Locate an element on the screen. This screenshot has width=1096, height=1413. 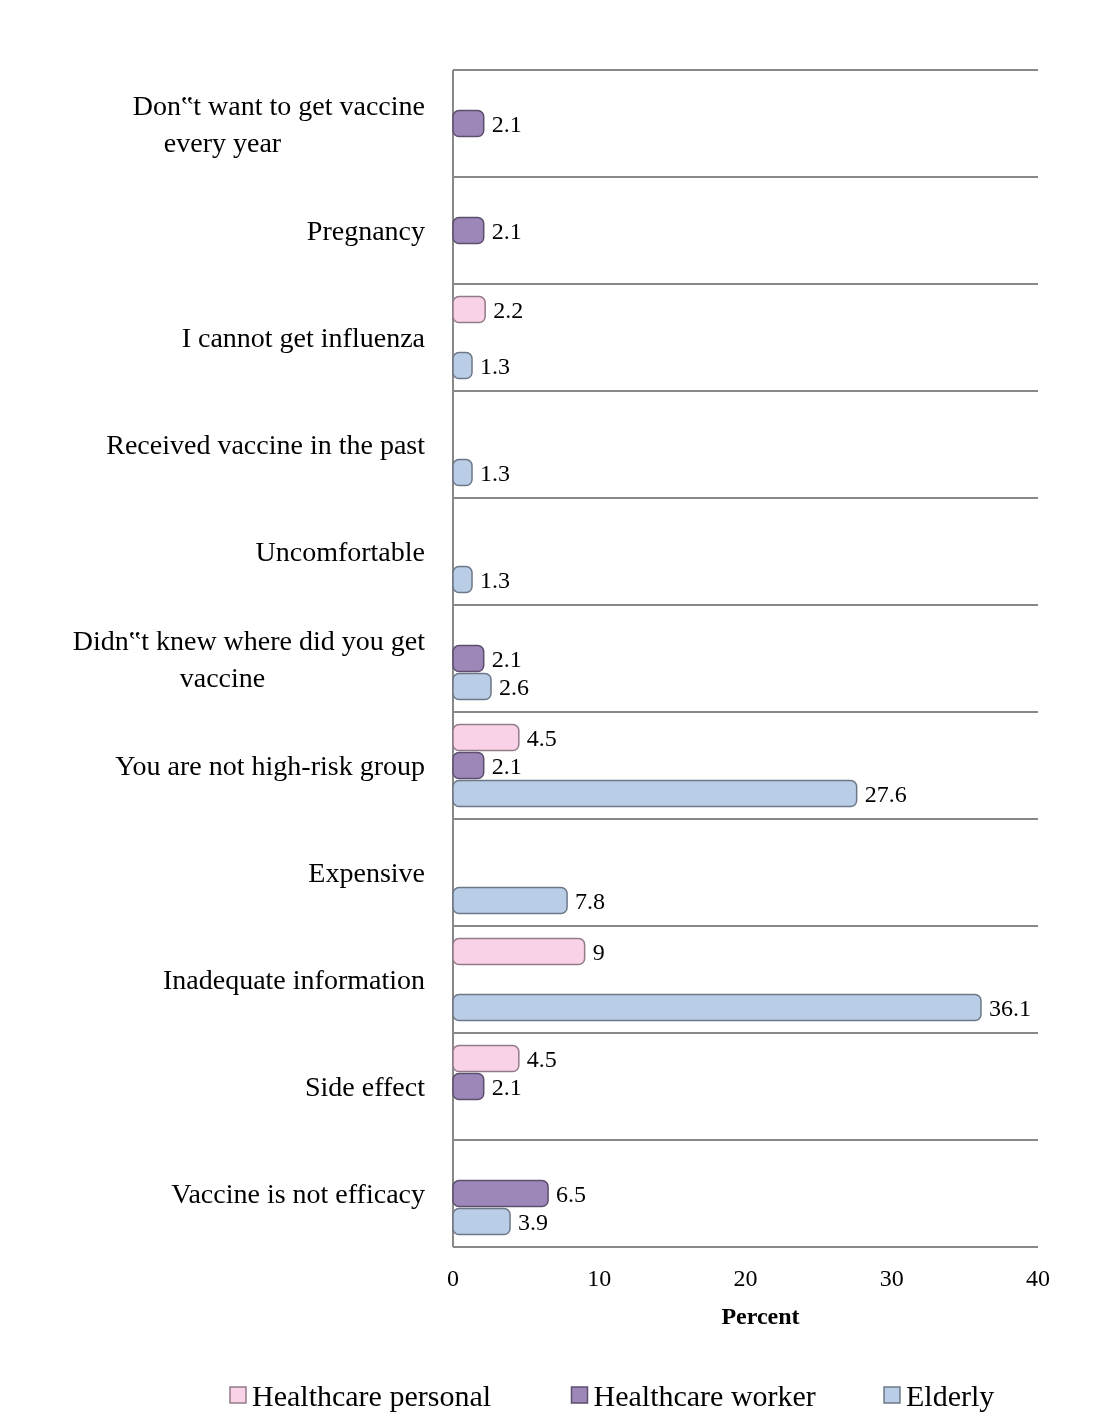
y-tick-label: I cannot get influenza is located at coordinates (303, 337).